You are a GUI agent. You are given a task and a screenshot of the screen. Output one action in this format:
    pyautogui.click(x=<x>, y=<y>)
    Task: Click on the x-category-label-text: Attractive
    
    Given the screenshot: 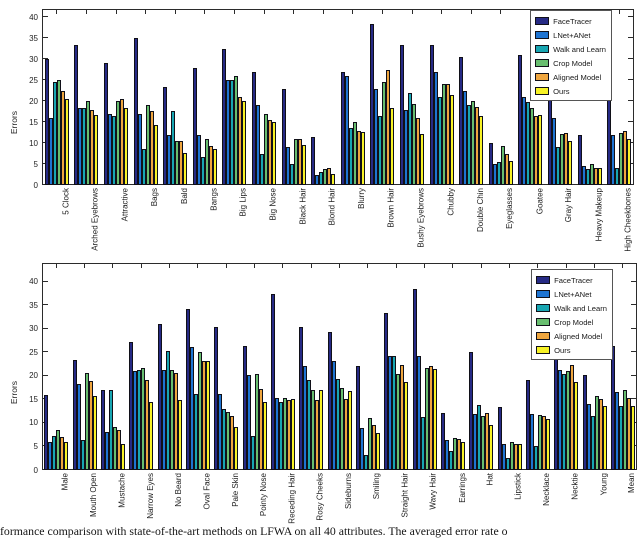 What is the action you would take?
    pyautogui.click(x=125, y=205)
    